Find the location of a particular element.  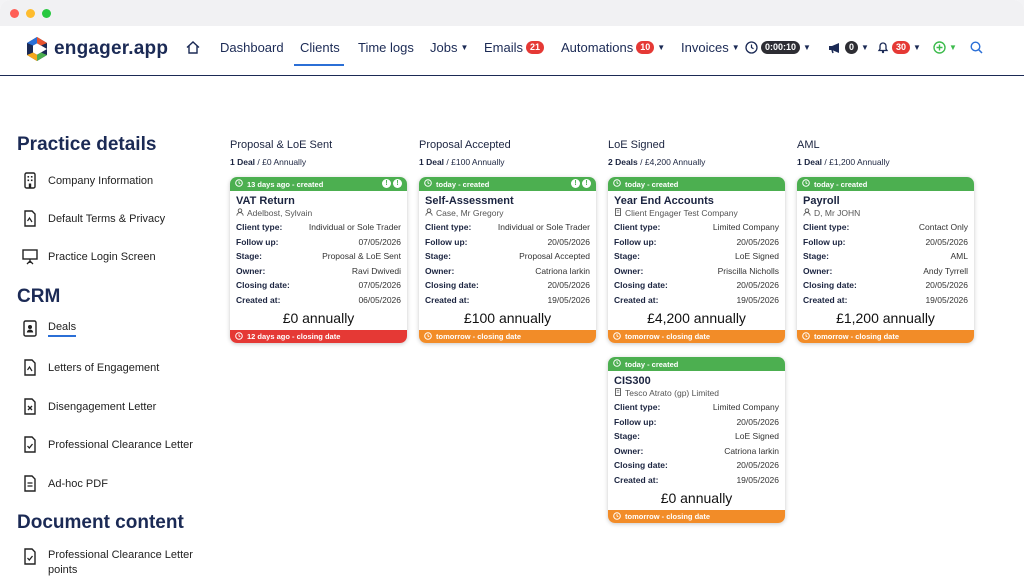

field-value: 19/05/2026 is located at coordinates (757, 299).